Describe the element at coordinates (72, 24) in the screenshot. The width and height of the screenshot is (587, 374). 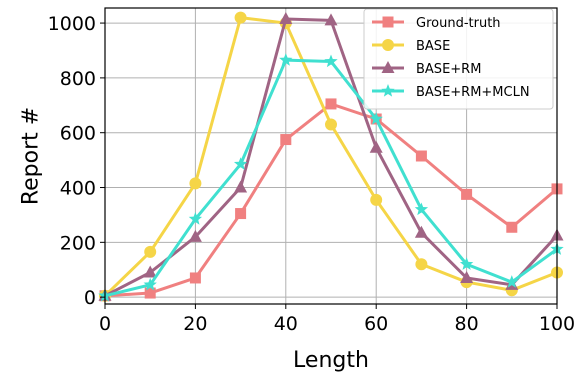
I see `y-tick-label: 1000` at that location.